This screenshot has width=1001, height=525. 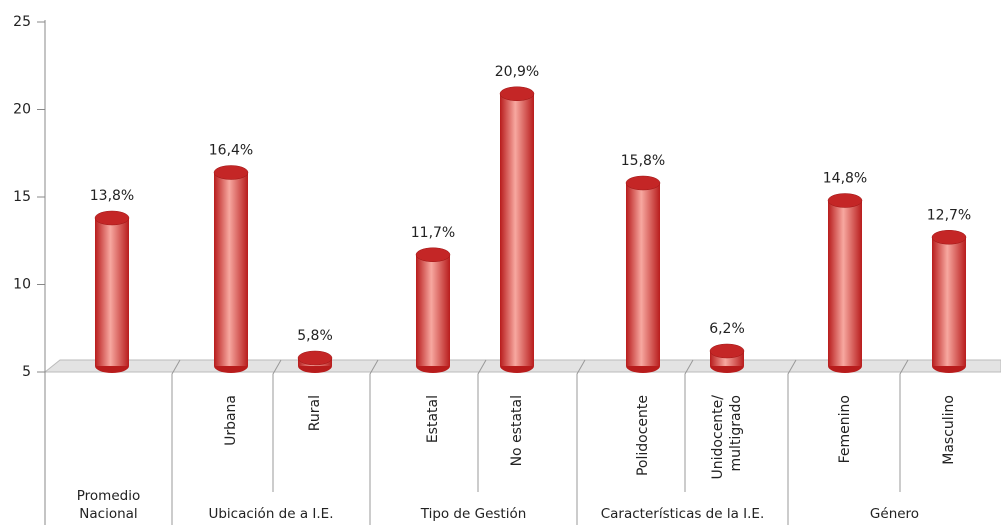 I want to click on y-tick-label: 15, so click(x=22, y=197).